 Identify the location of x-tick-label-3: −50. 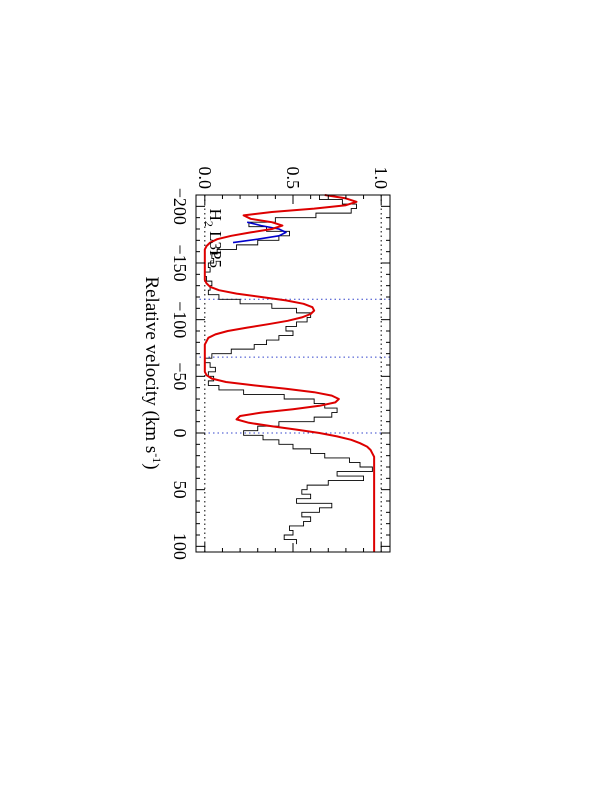
(180, 376).